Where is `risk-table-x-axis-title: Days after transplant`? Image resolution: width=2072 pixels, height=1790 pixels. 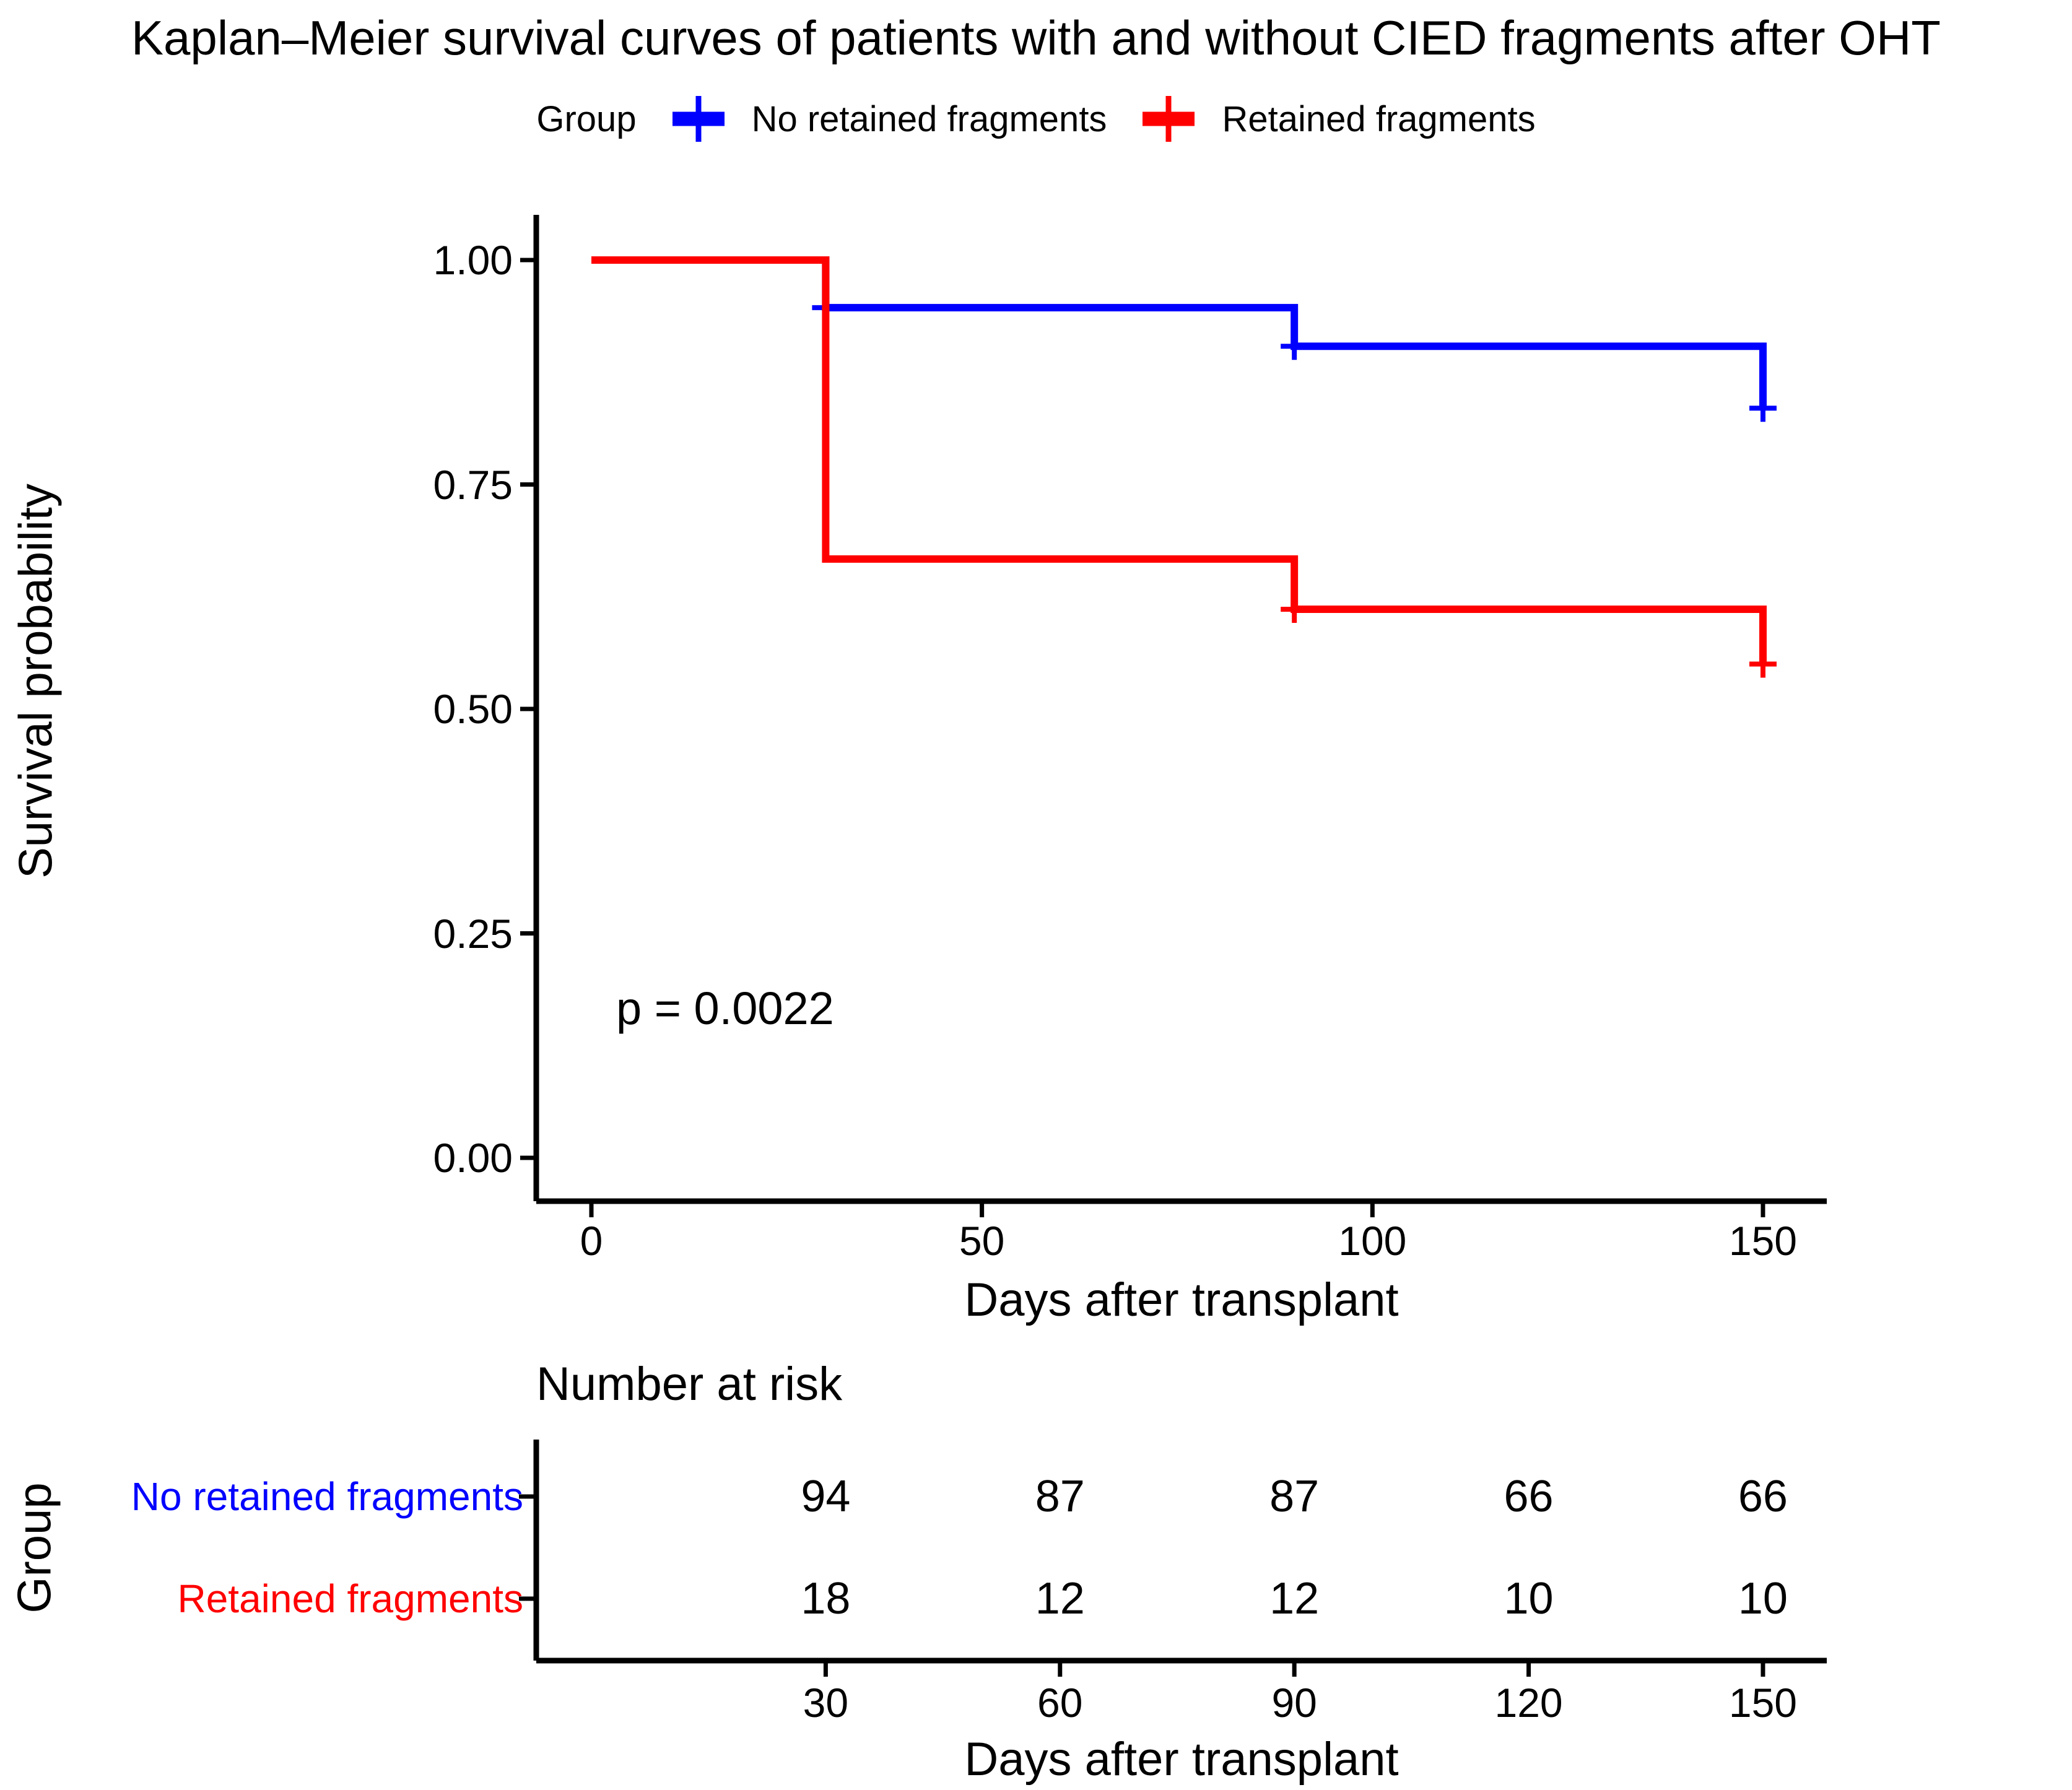
risk-table-x-axis-title: Days after transplant is located at coordinates (1181, 1759).